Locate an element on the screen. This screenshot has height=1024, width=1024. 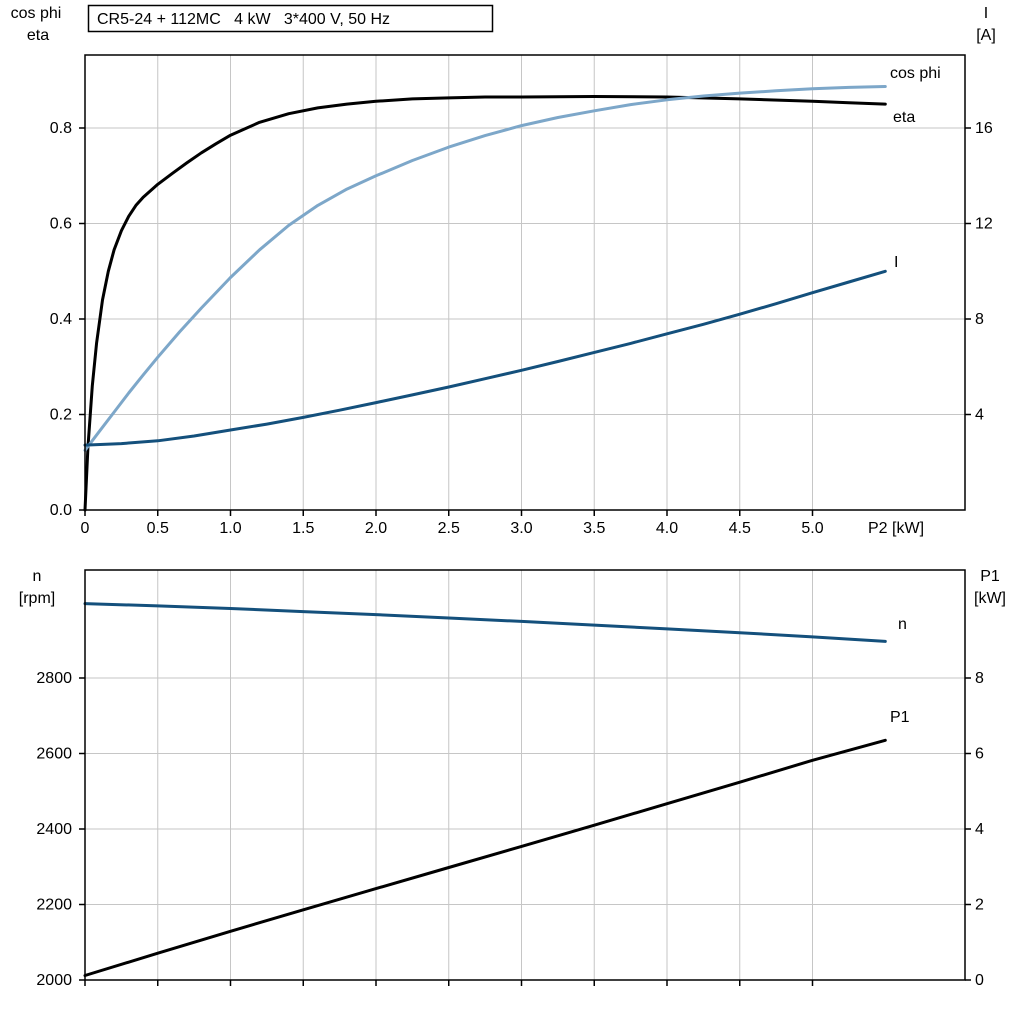
left-tick-label: 2000 is located at coordinates (54, 980).